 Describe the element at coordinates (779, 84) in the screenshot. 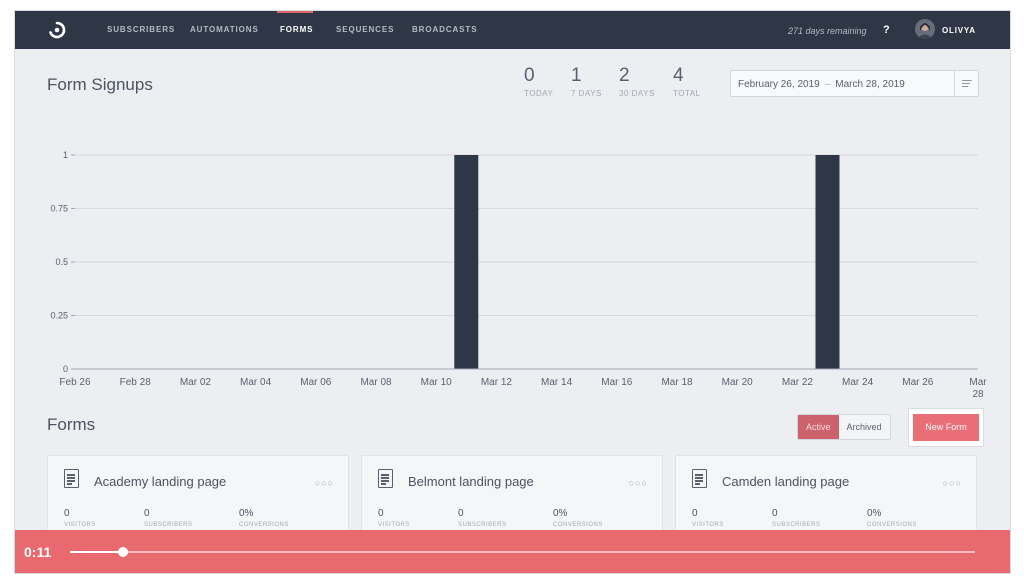

I see `date-range-start: February 26, 2019` at that location.